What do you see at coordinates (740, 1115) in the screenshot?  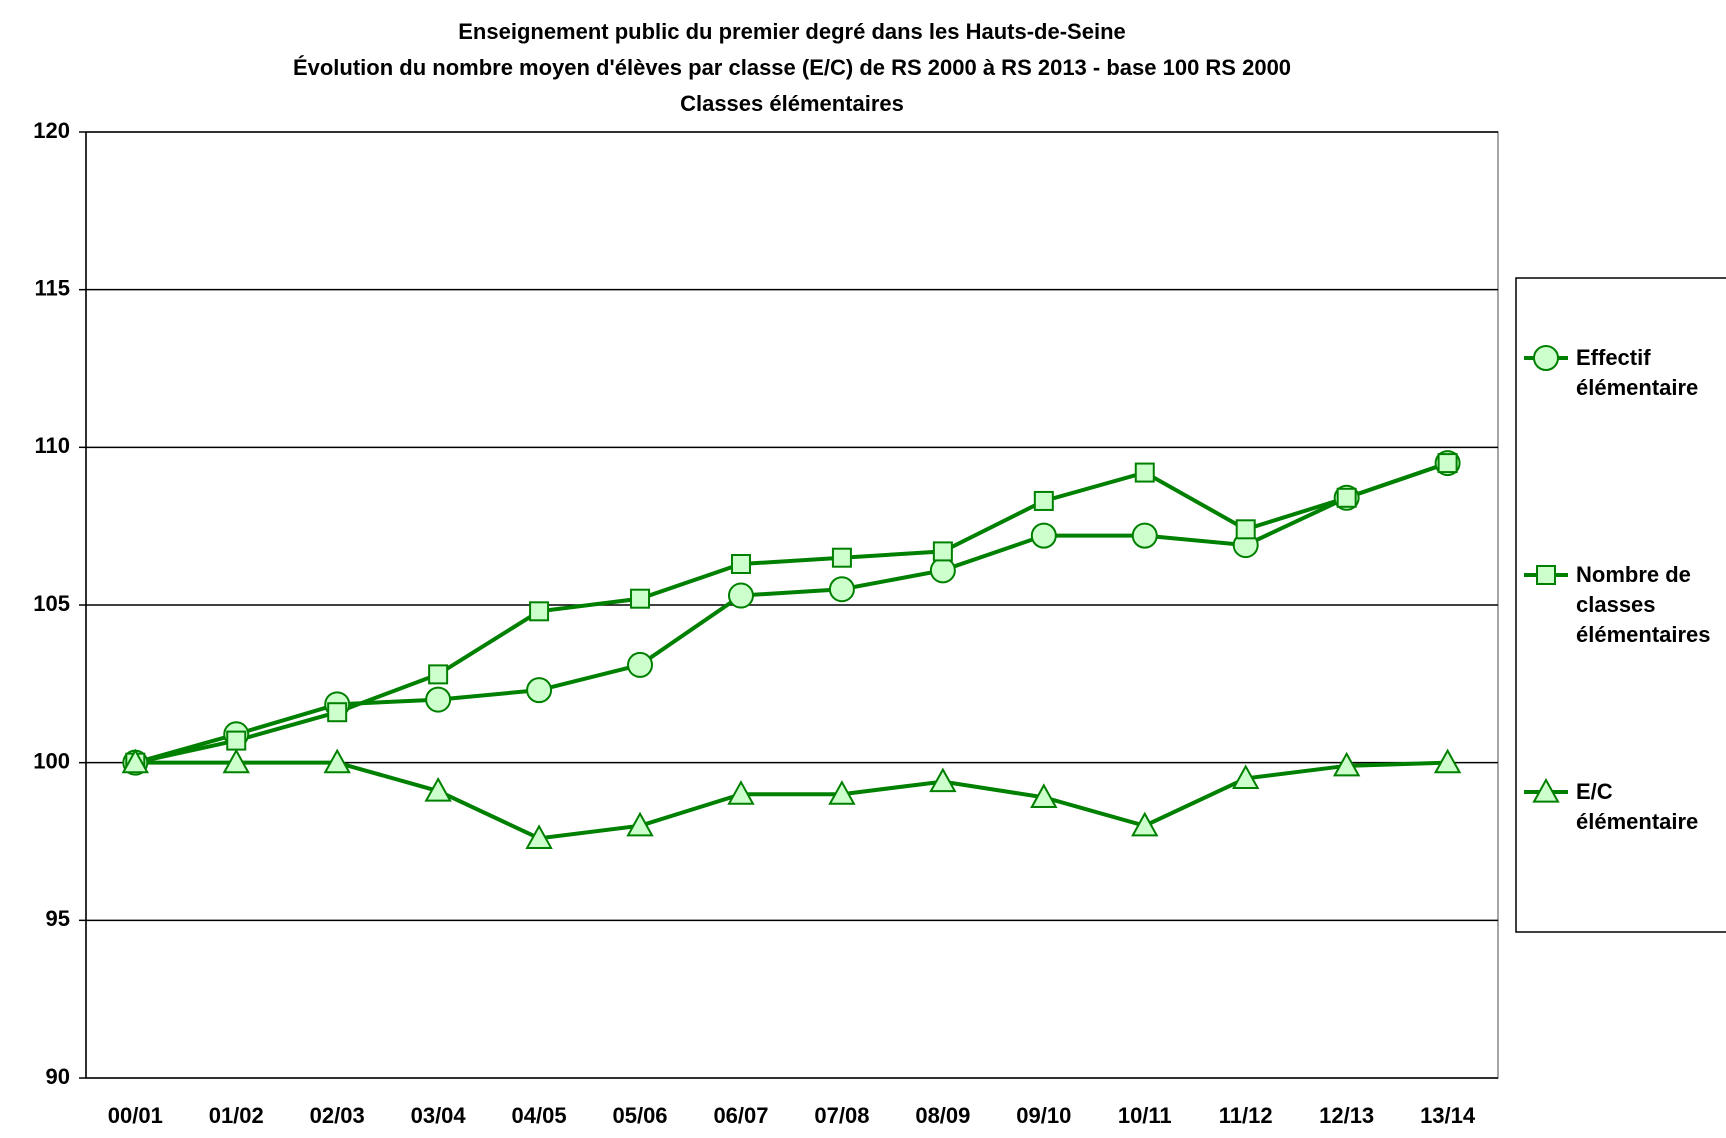 I see `x-tick-label: 06/07` at bounding box center [740, 1115].